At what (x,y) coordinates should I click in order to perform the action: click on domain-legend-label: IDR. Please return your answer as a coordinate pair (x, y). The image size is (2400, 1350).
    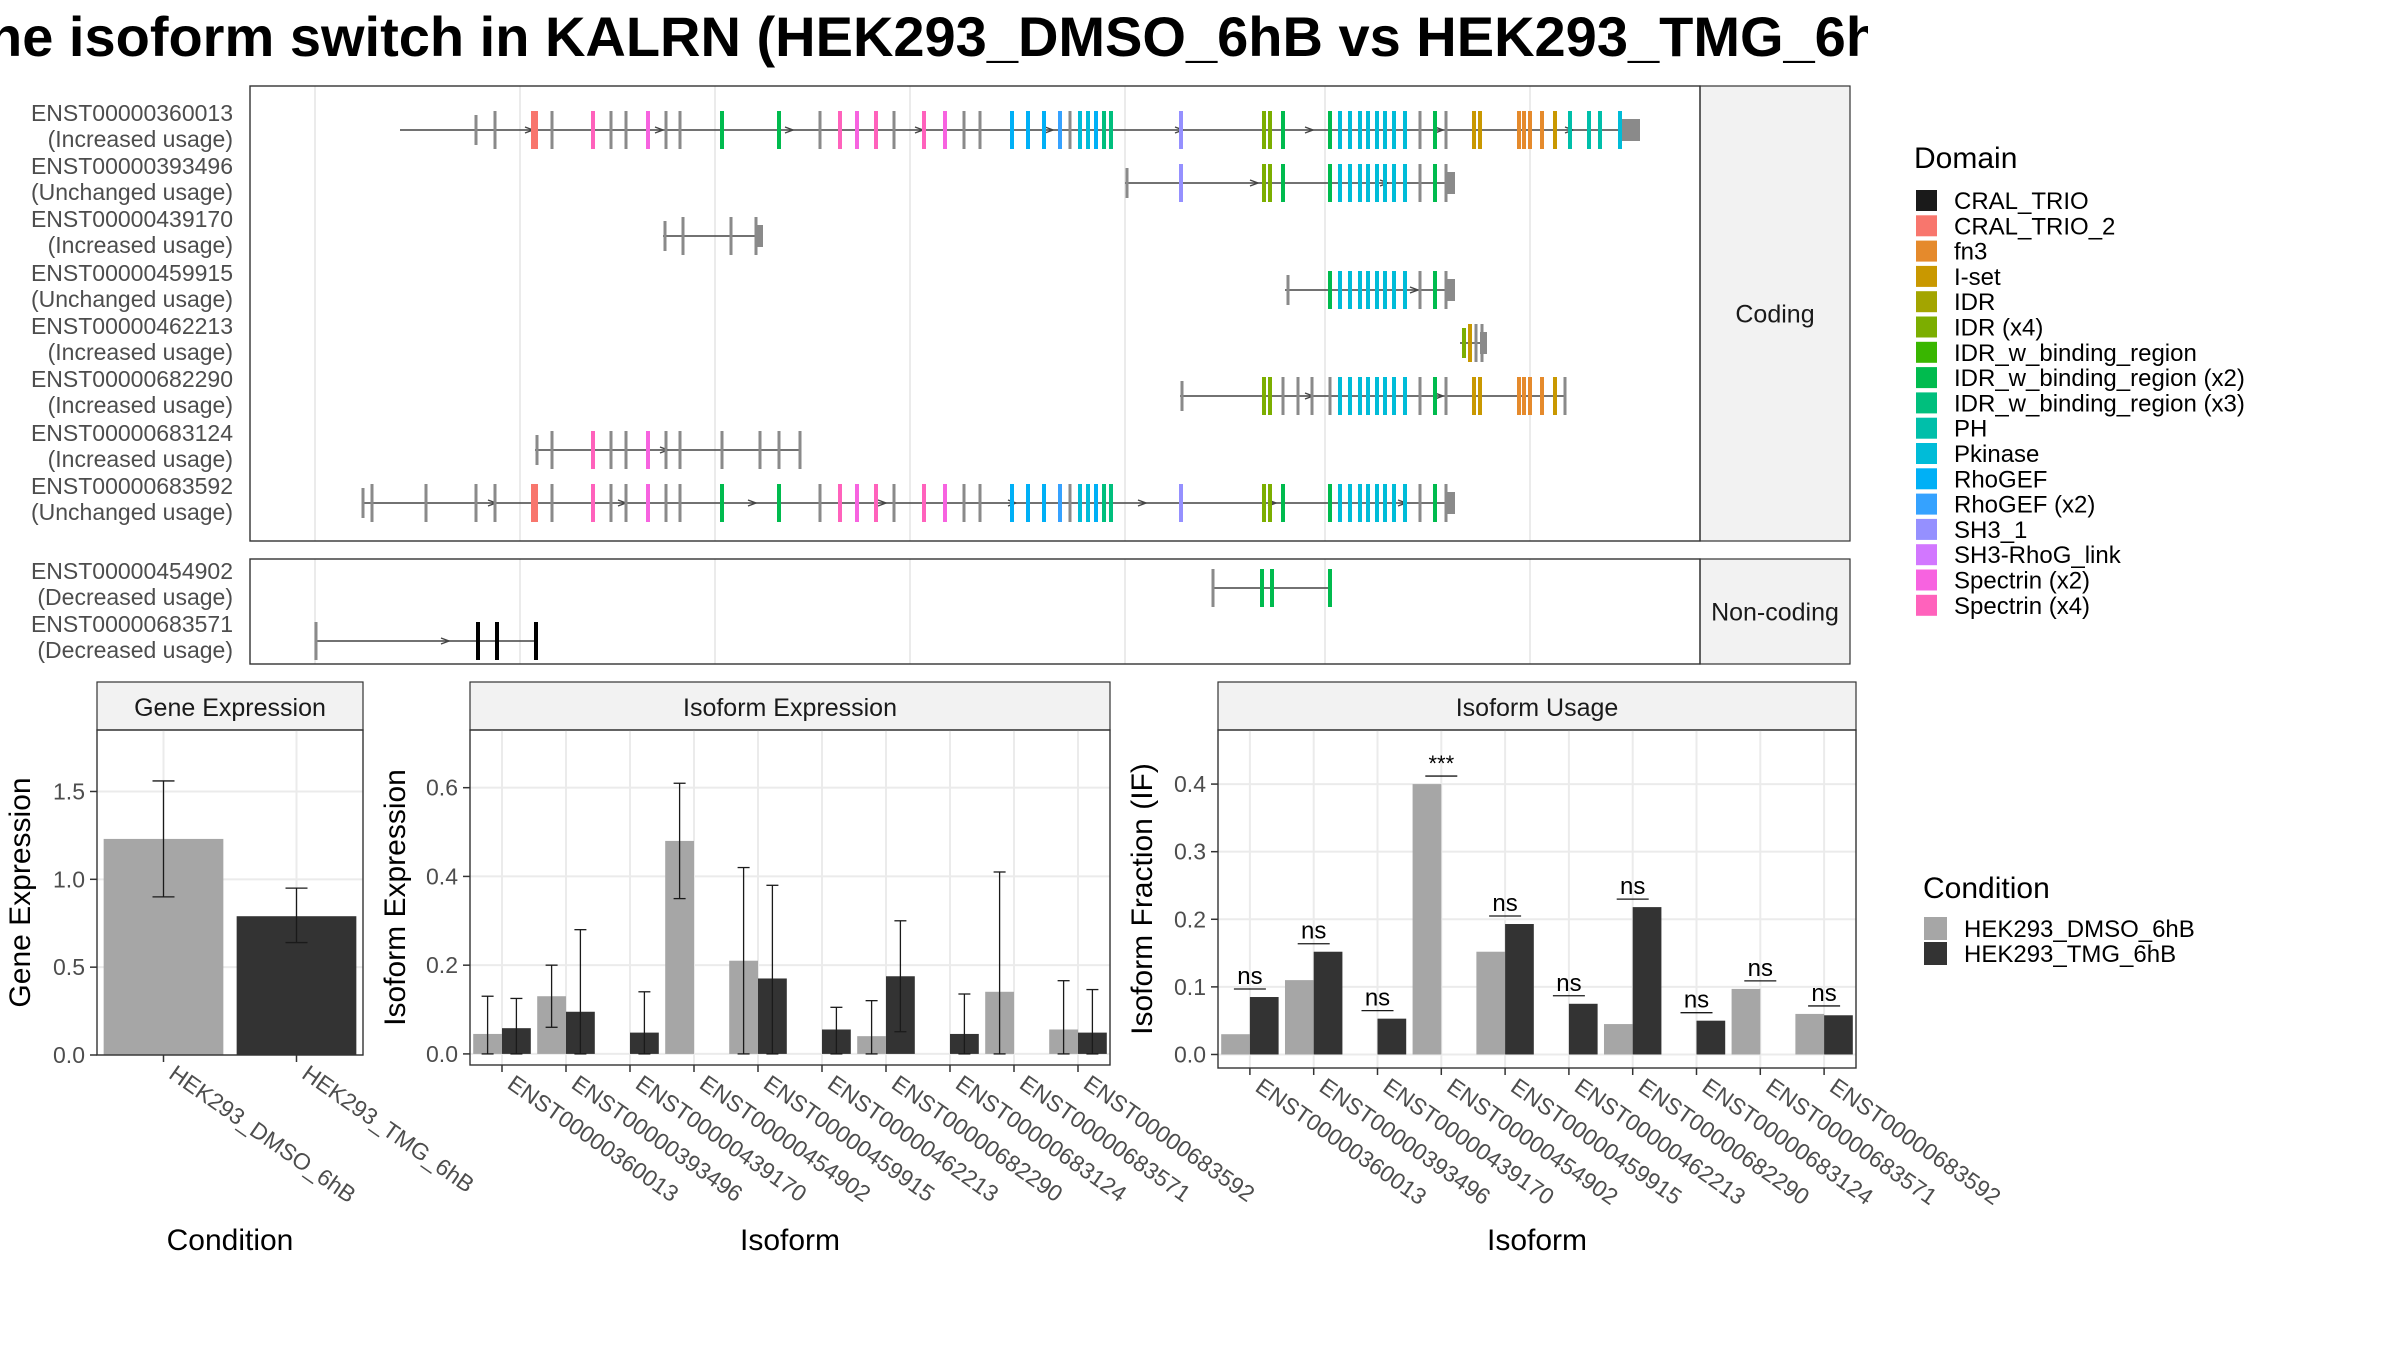
    Looking at the image, I should click on (1974, 302).